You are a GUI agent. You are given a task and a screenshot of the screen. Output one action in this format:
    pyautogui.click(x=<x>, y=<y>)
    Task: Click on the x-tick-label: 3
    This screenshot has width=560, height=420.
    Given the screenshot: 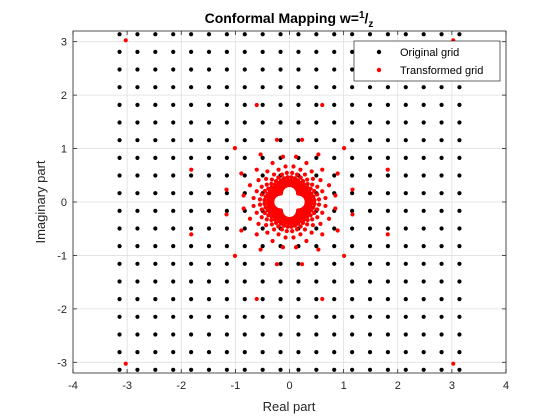 What is the action you would take?
    pyautogui.click(x=452, y=386)
    